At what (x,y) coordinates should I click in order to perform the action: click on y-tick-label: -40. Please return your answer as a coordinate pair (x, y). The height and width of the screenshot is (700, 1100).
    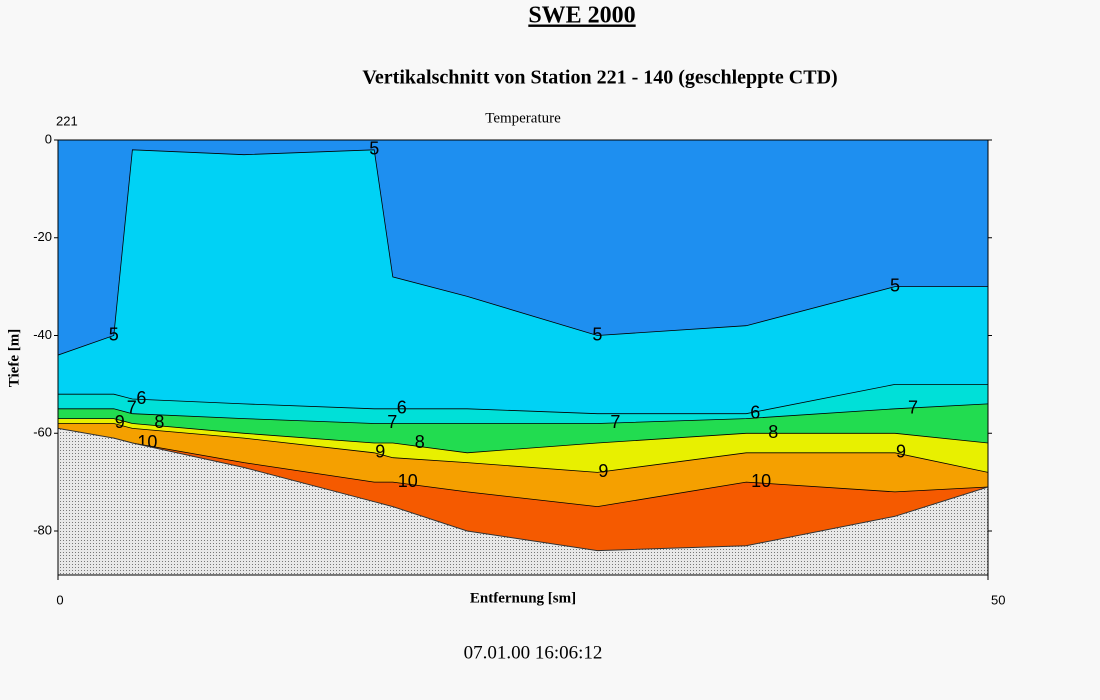
    Looking at the image, I should click on (42, 334).